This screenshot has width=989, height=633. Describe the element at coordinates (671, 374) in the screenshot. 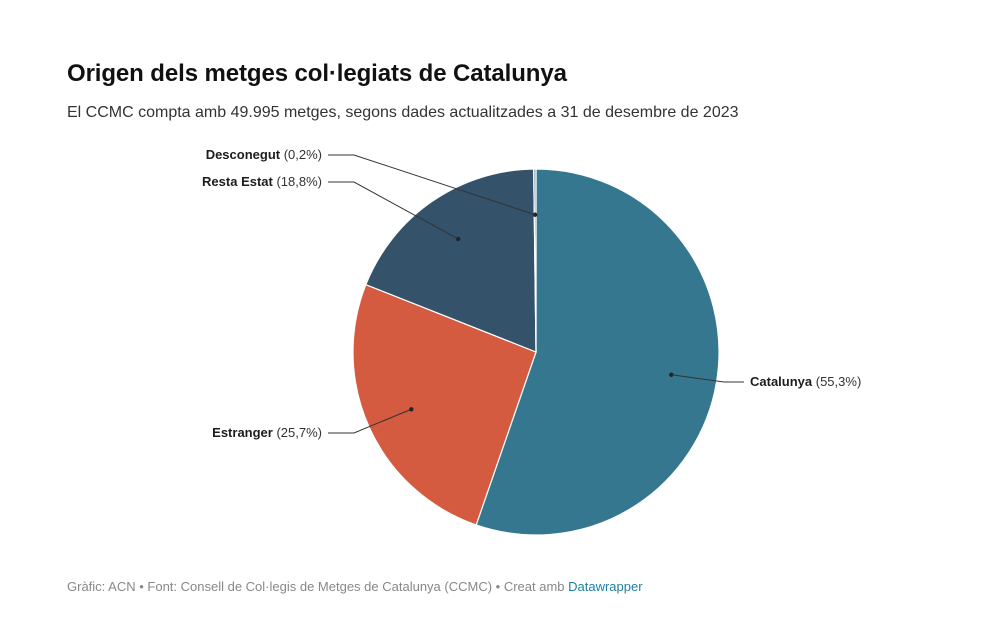

I see `label-anchor-catalunya` at that location.